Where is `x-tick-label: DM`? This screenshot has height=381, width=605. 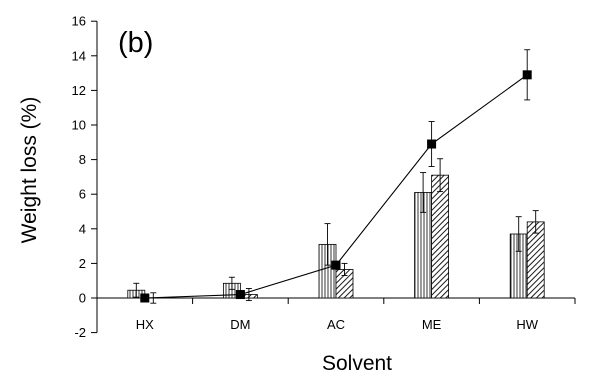 x-tick-label: DM is located at coordinates (240, 324).